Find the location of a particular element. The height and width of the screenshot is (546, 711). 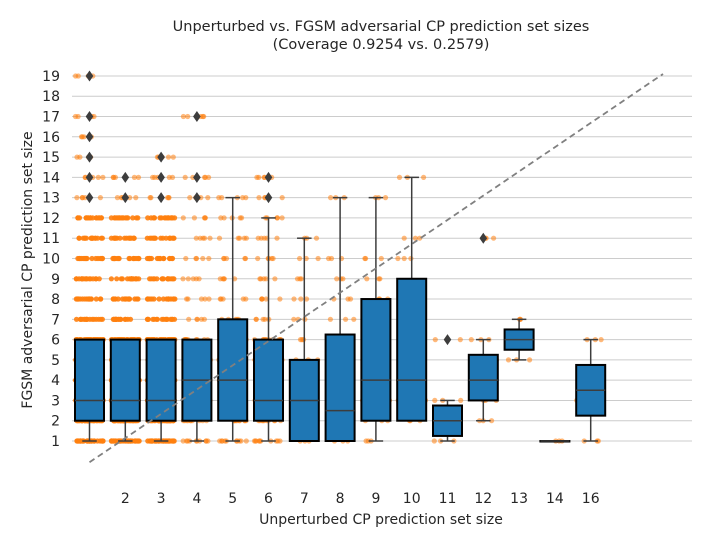

x-tick-label-2: 2 is located at coordinates (125, 499).